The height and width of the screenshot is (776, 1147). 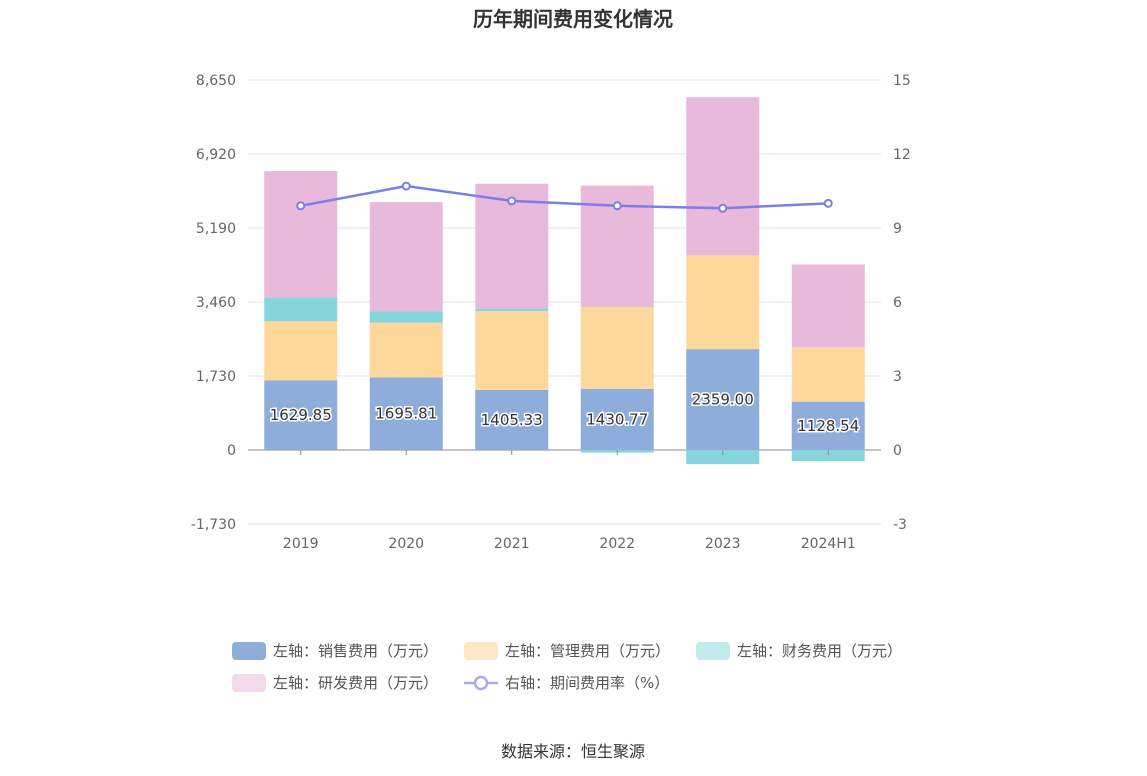 I want to click on right-axis: 15 12 9 6 3 0 -3, so click(x=902, y=303).